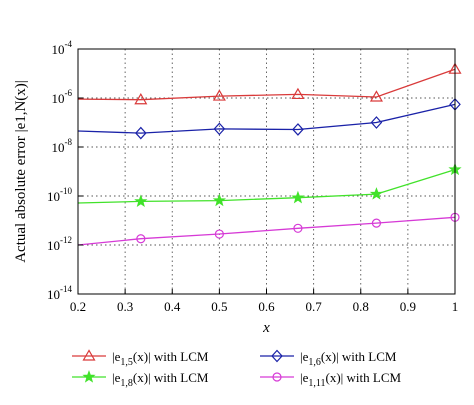 The image size is (474, 405). Describe the element at coordinates (78, 306) in the screenshot. I see `x-tick-label: 0.2` at that location.